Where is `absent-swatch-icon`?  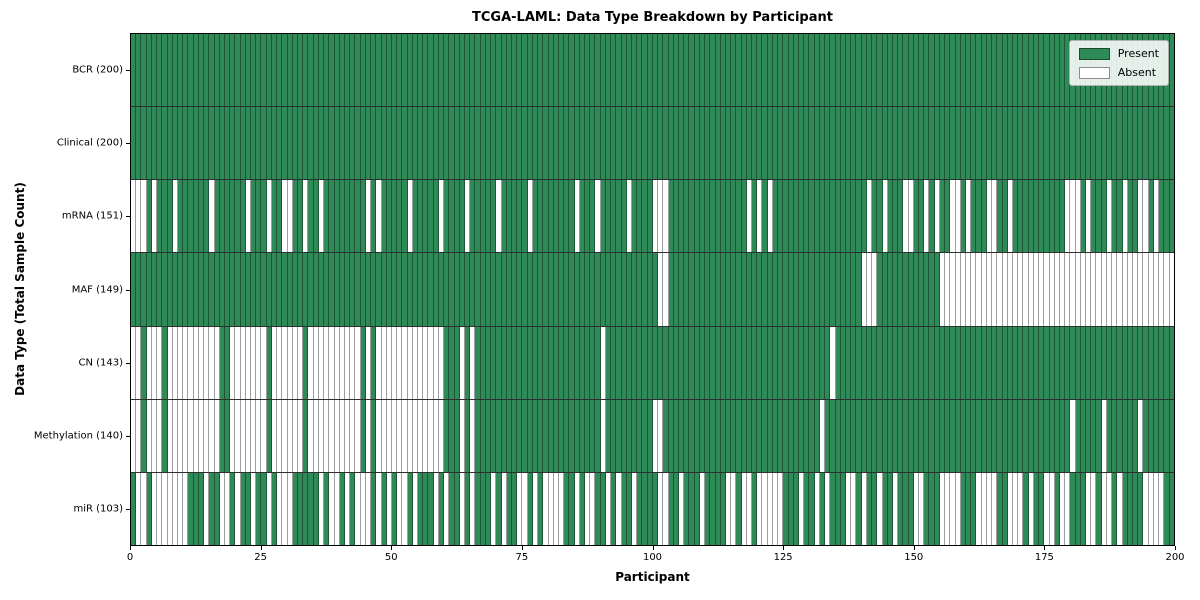 absent-swatch-icon is located at coordinates (1094, 72).